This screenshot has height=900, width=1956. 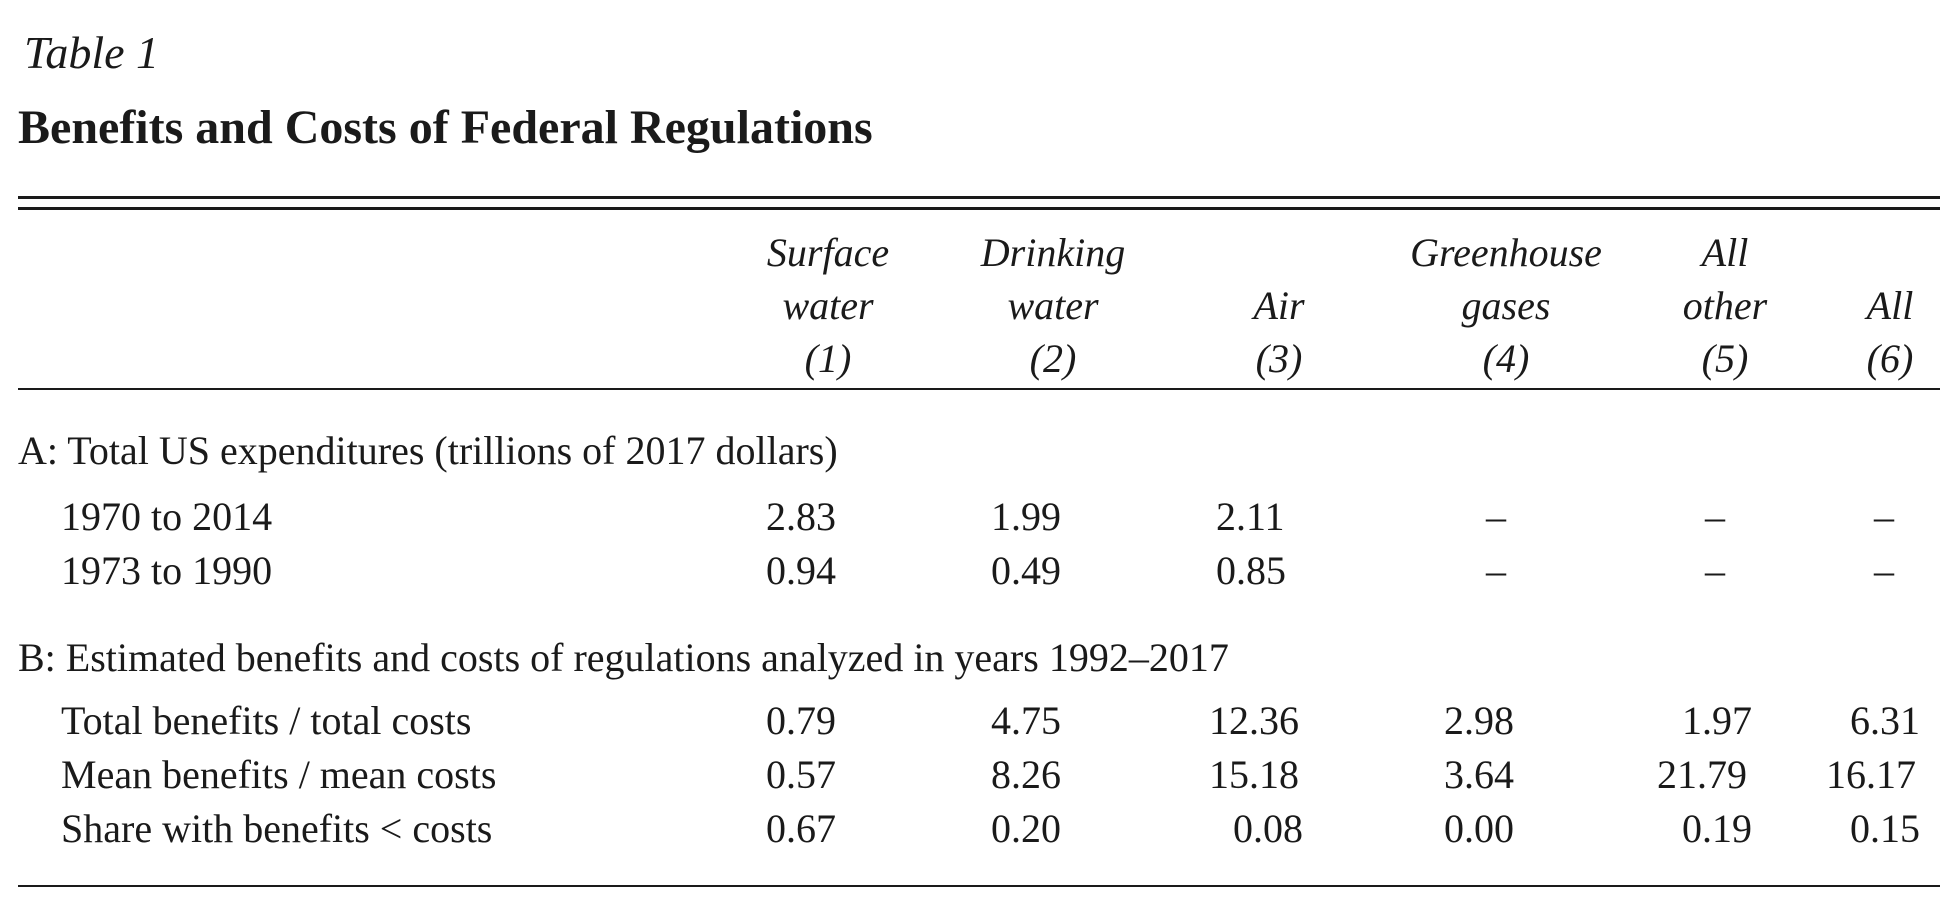 I want to click on column-header-line: Surface, so click(x=828, y=252).